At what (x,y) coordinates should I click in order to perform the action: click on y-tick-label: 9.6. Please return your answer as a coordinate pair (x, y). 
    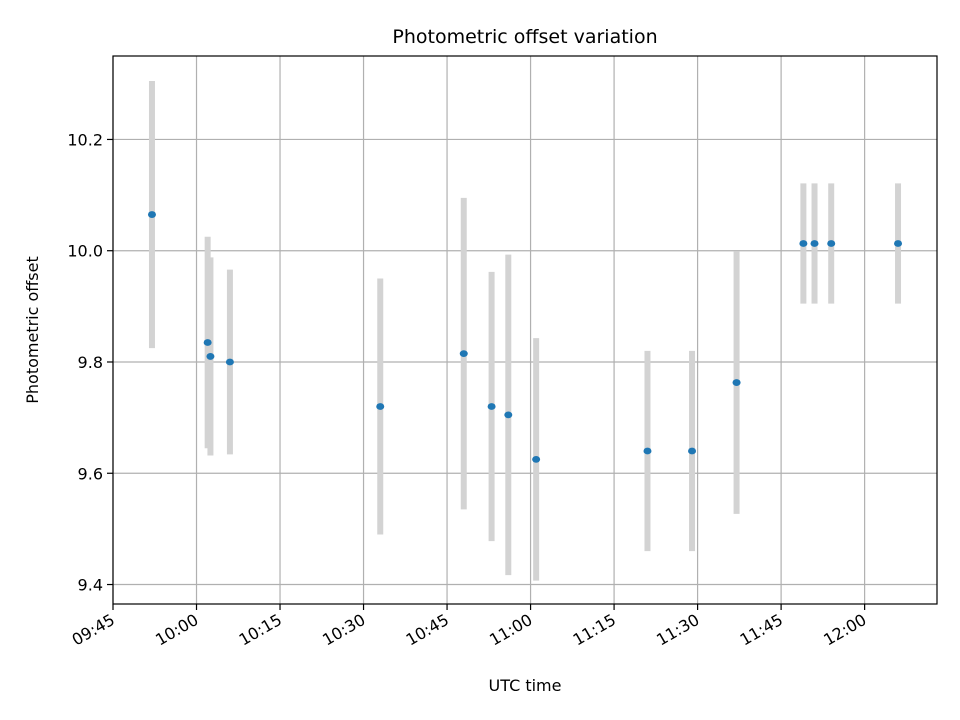
    Looking at the image, I should click on (90, 473).